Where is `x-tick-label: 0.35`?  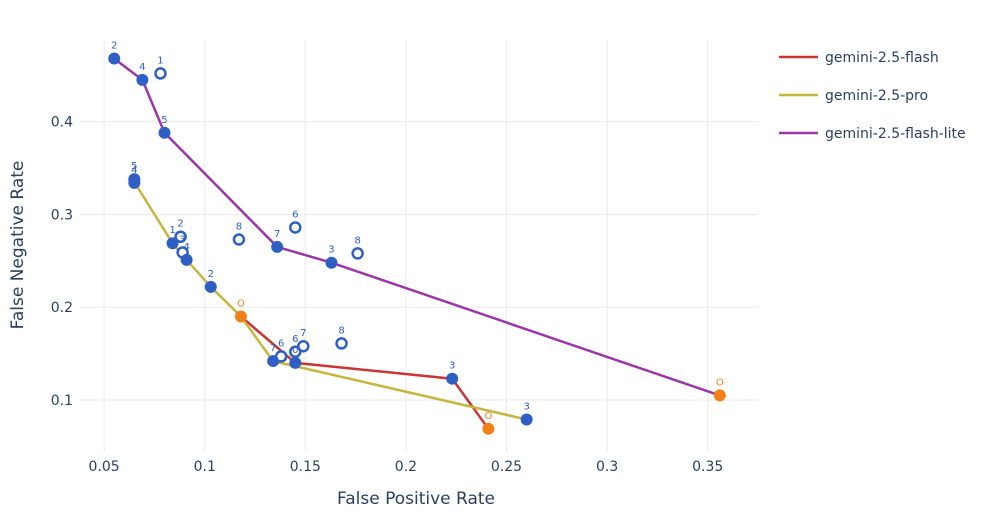
x-tick-label: 0.35 is located at coordinates (707, 467).